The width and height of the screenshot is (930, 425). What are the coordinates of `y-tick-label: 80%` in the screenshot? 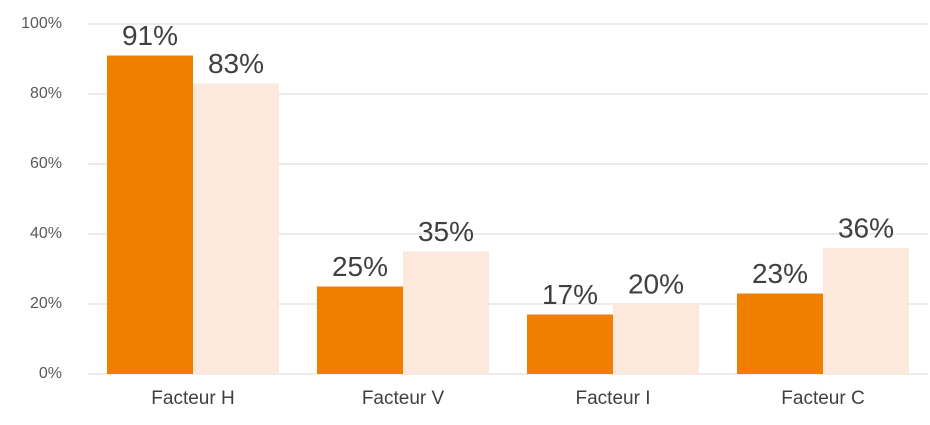 It's located at (46, 93).